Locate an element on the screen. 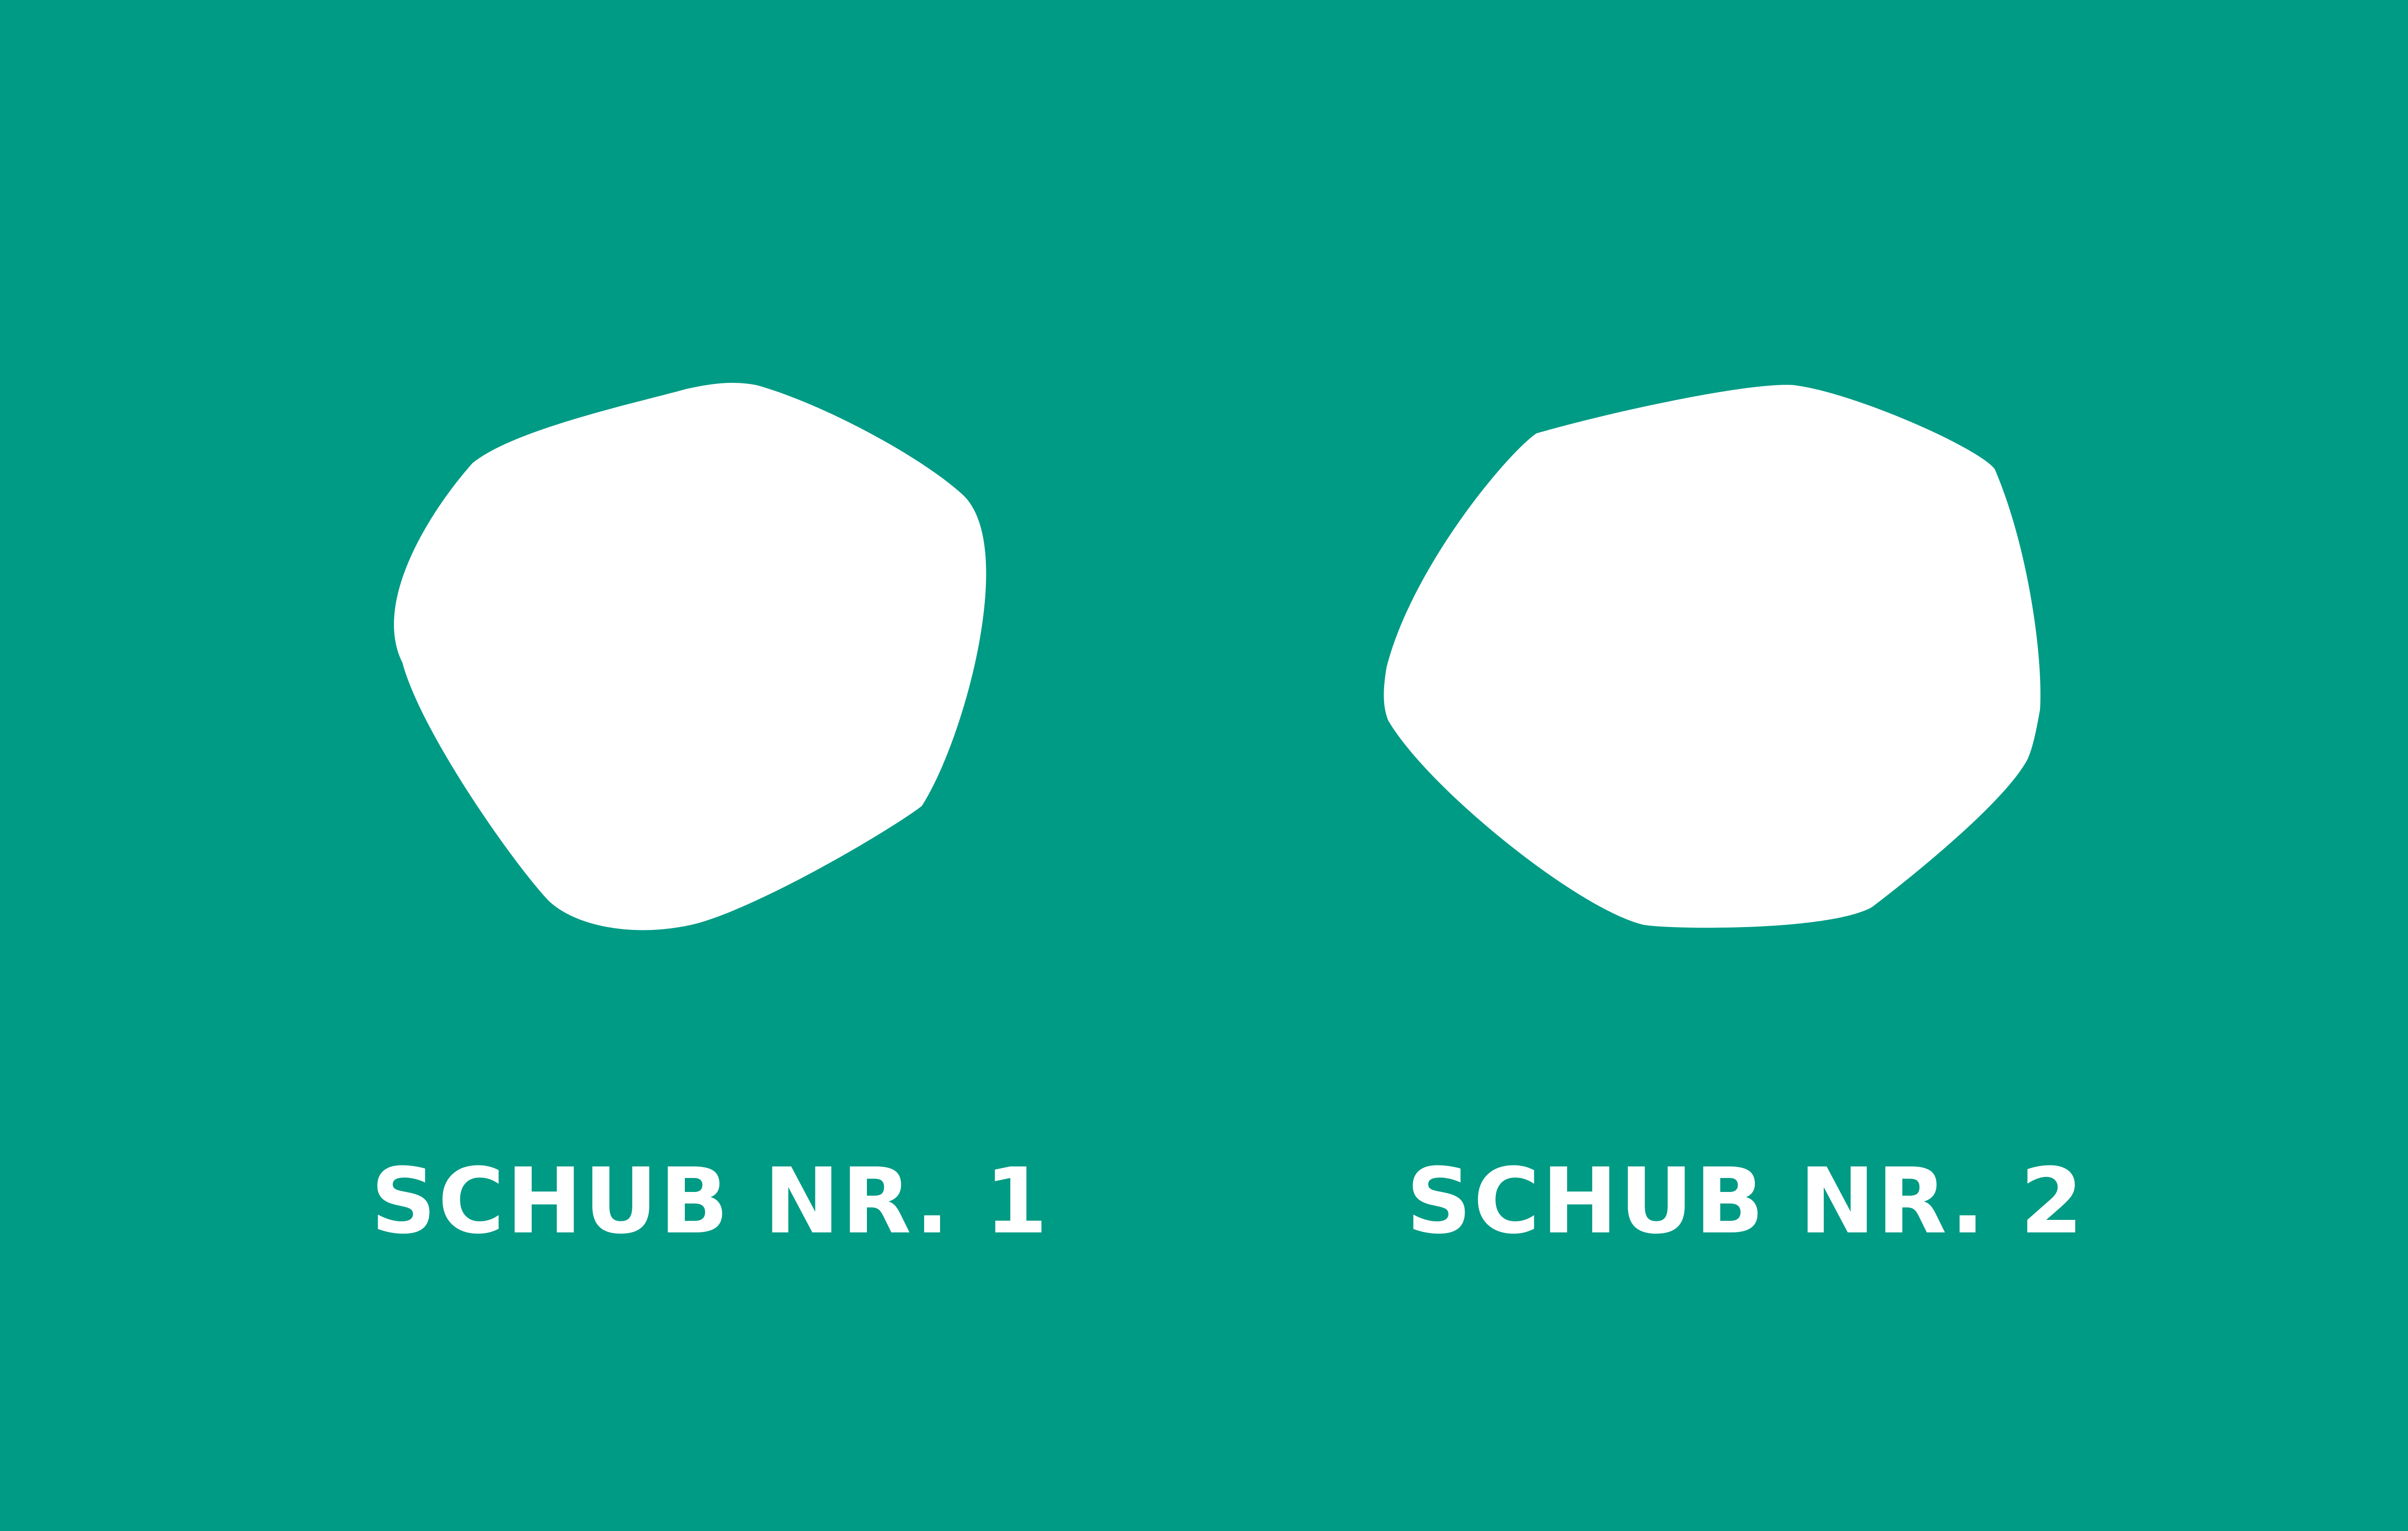 This screenshot has width=2408, height=1531. label-schub-1: SCHUB NR. 1 is located at coordinates (710, 1201).